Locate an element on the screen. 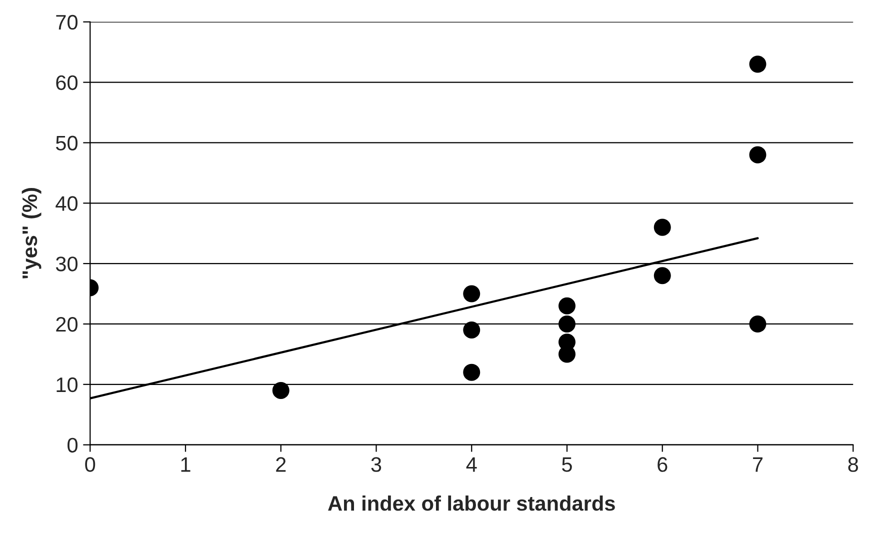 This screenshot has width=875, height=534. y-tick-label: 40 is located at coordinates (67, 203).